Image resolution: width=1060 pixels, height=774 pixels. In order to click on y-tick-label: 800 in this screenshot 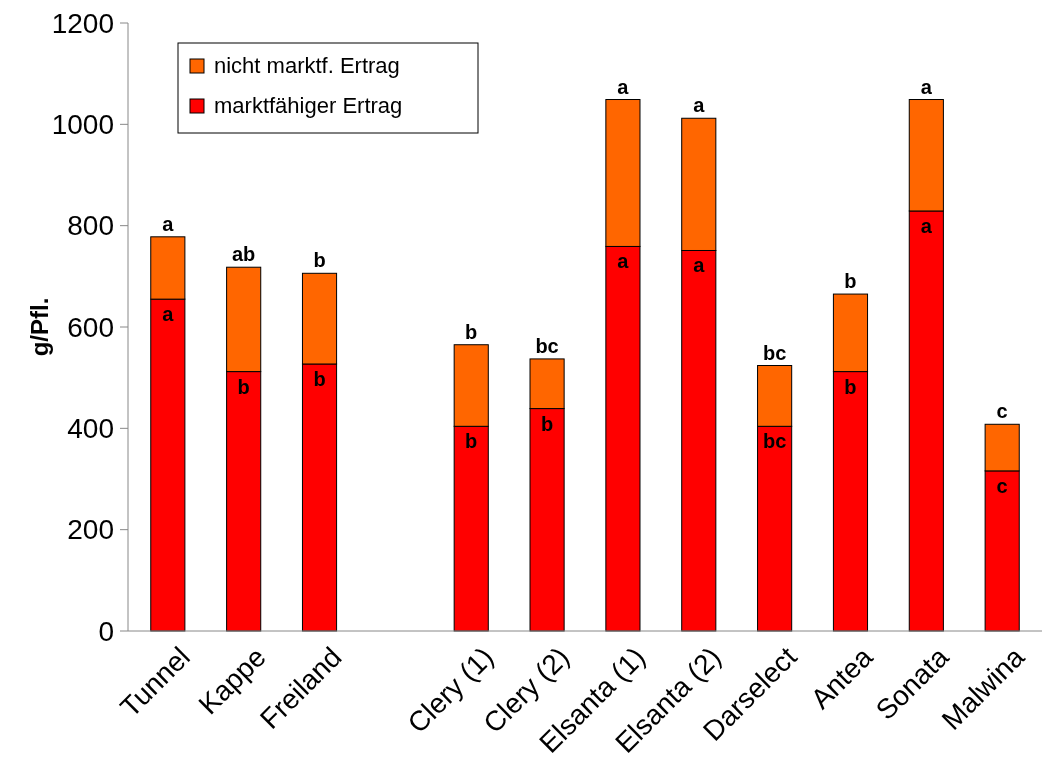, I will do `click(90, 226)`.